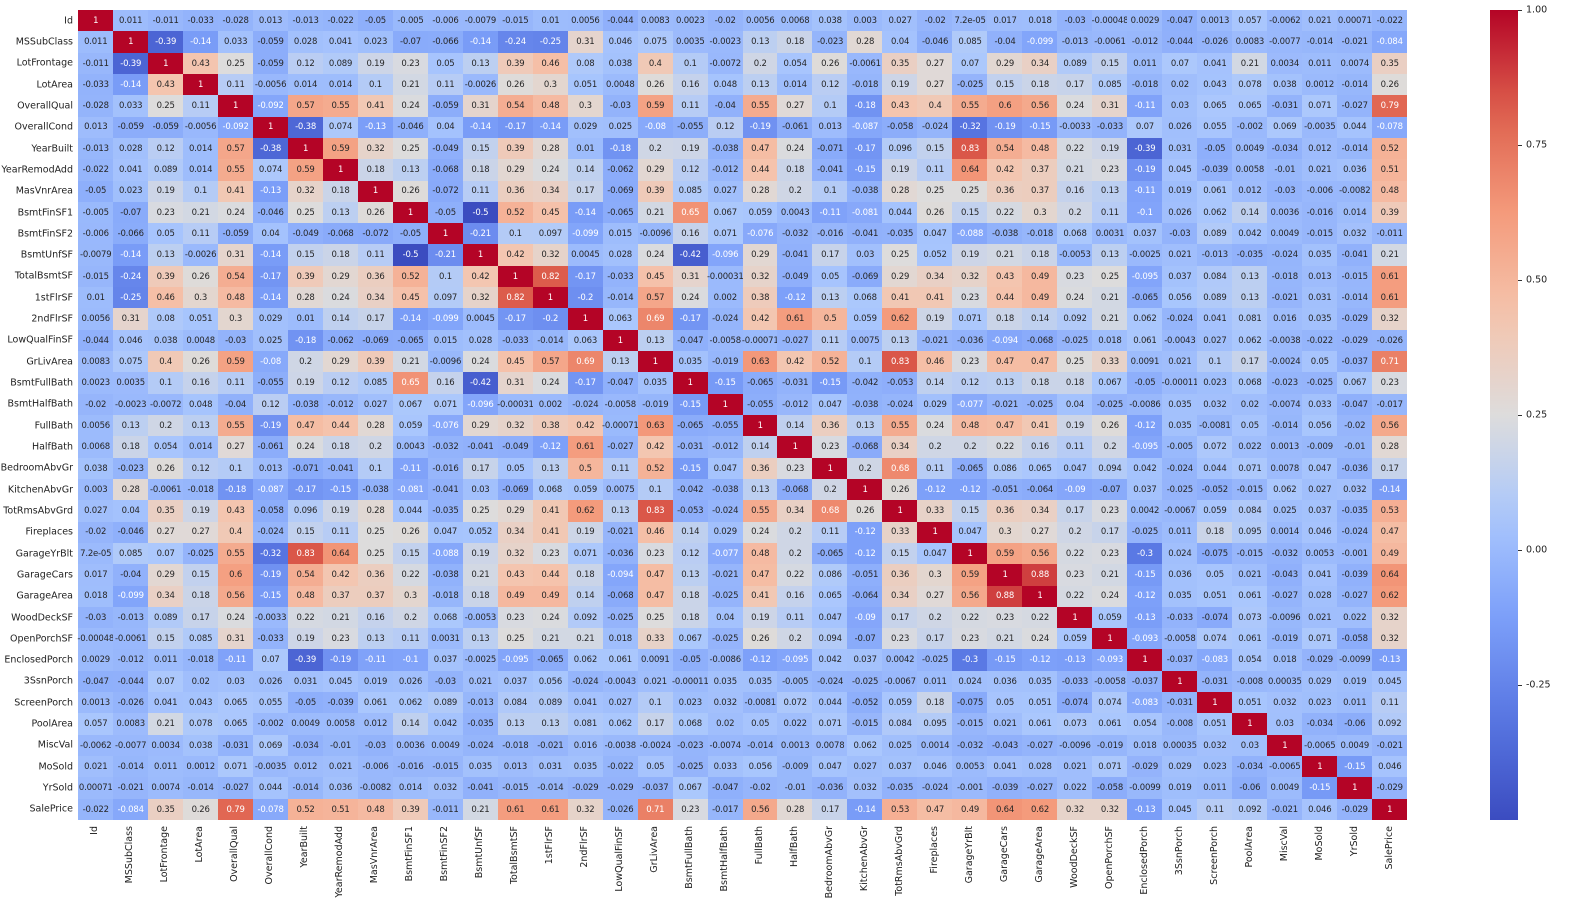  What do you see at coordinates (725, 234) in the screenshot?
I see `heatmap-cell: 0.071` at bounding box center [725, 234].